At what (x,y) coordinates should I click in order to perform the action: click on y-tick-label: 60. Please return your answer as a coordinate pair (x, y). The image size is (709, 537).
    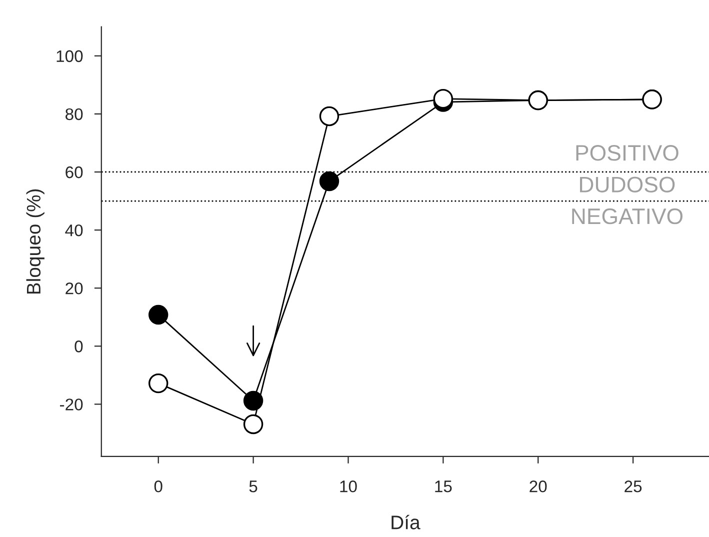
    Looking at the image, I should click on (74, 172).